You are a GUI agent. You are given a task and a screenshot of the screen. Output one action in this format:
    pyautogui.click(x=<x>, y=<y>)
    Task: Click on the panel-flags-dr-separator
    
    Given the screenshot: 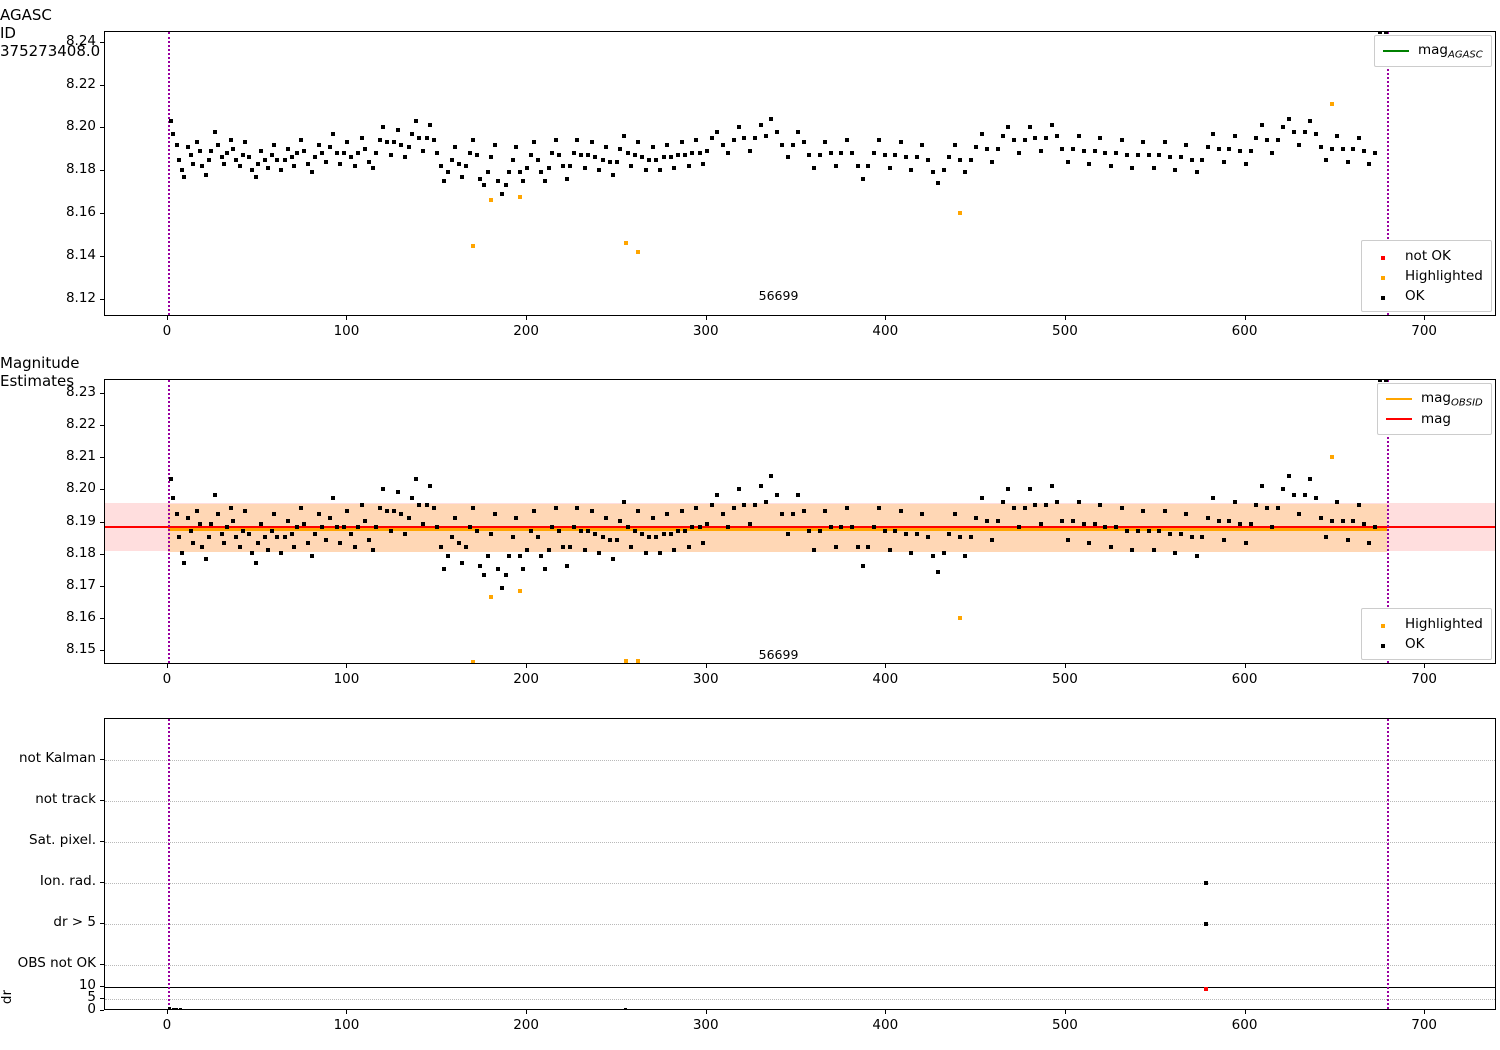 What is the action you would take?
    pyautogui.click(x=800, y=987)
    